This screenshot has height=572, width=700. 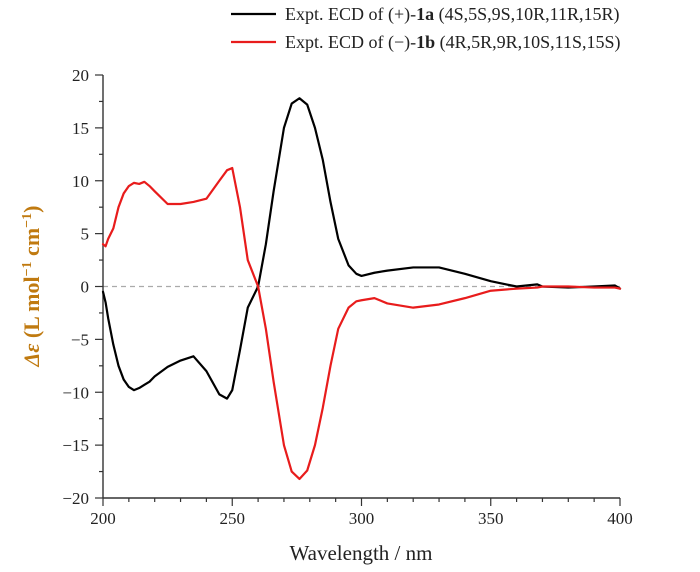 I want to click on x-tick-label: 350, so click(x=491, y=518).